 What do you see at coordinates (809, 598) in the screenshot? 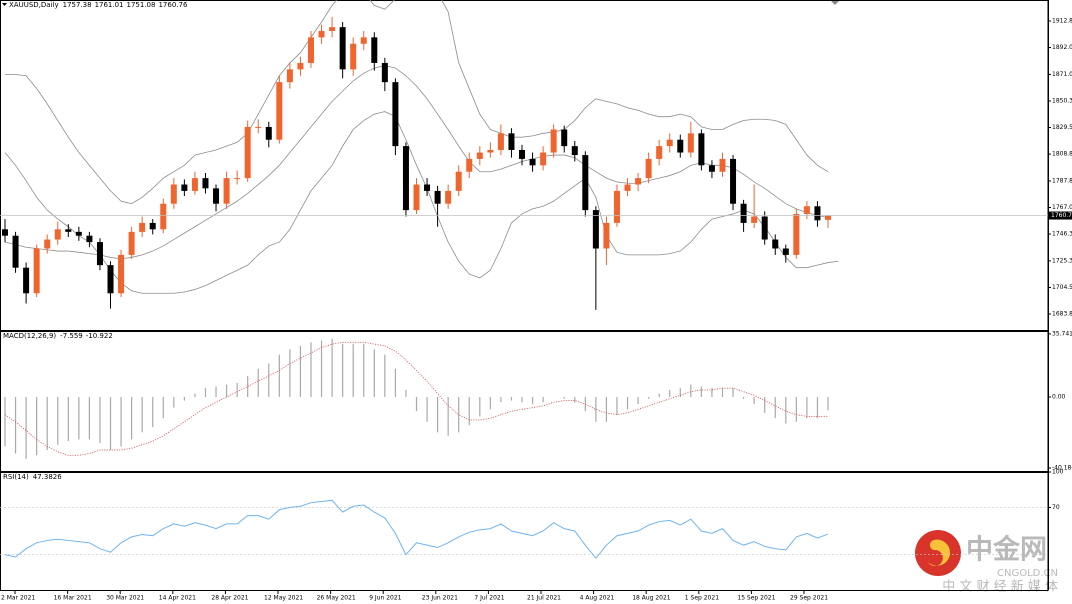
I see `x-tick-label: 29 Sep 2021` at bounding box center [809, 598].